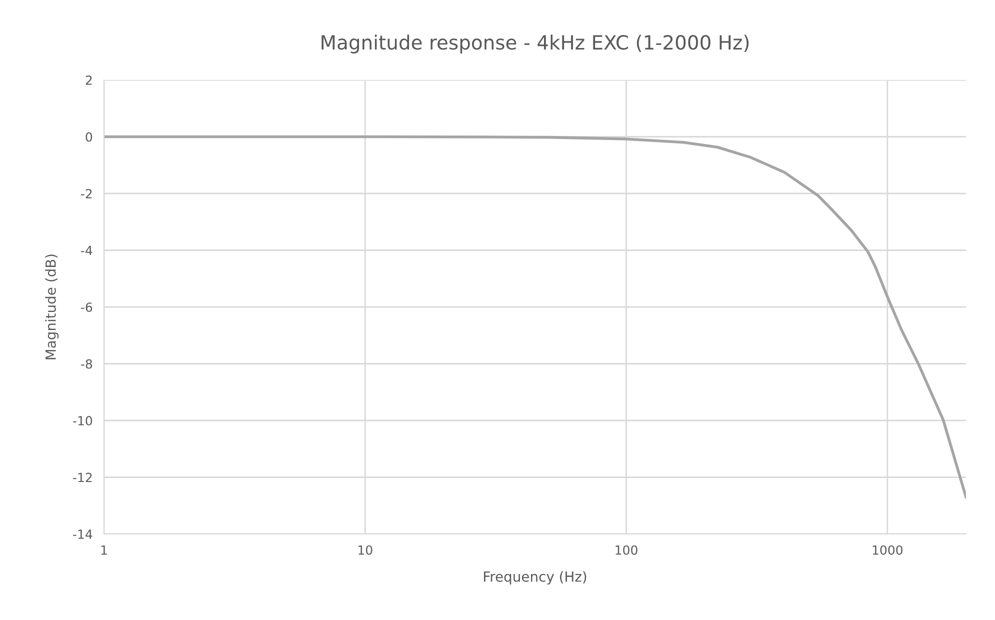  What do you see at coordinates (86, 250) in the screenshot?
I see `y-tick-label: -4` at bounding box center [86, 250].